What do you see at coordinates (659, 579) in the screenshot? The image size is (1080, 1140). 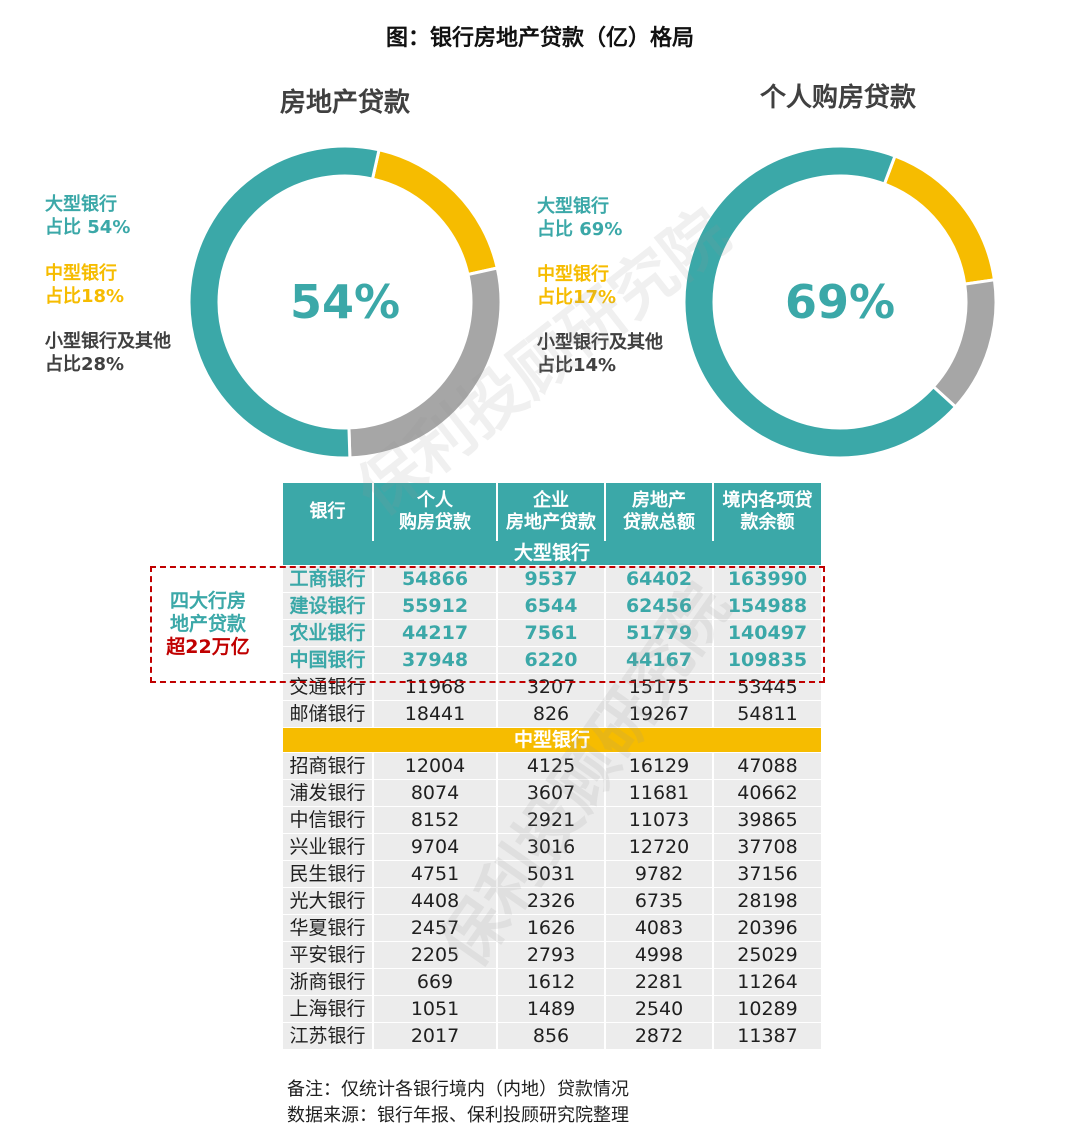 I see `table-cell: 64402` at bounding box center [659, 579].